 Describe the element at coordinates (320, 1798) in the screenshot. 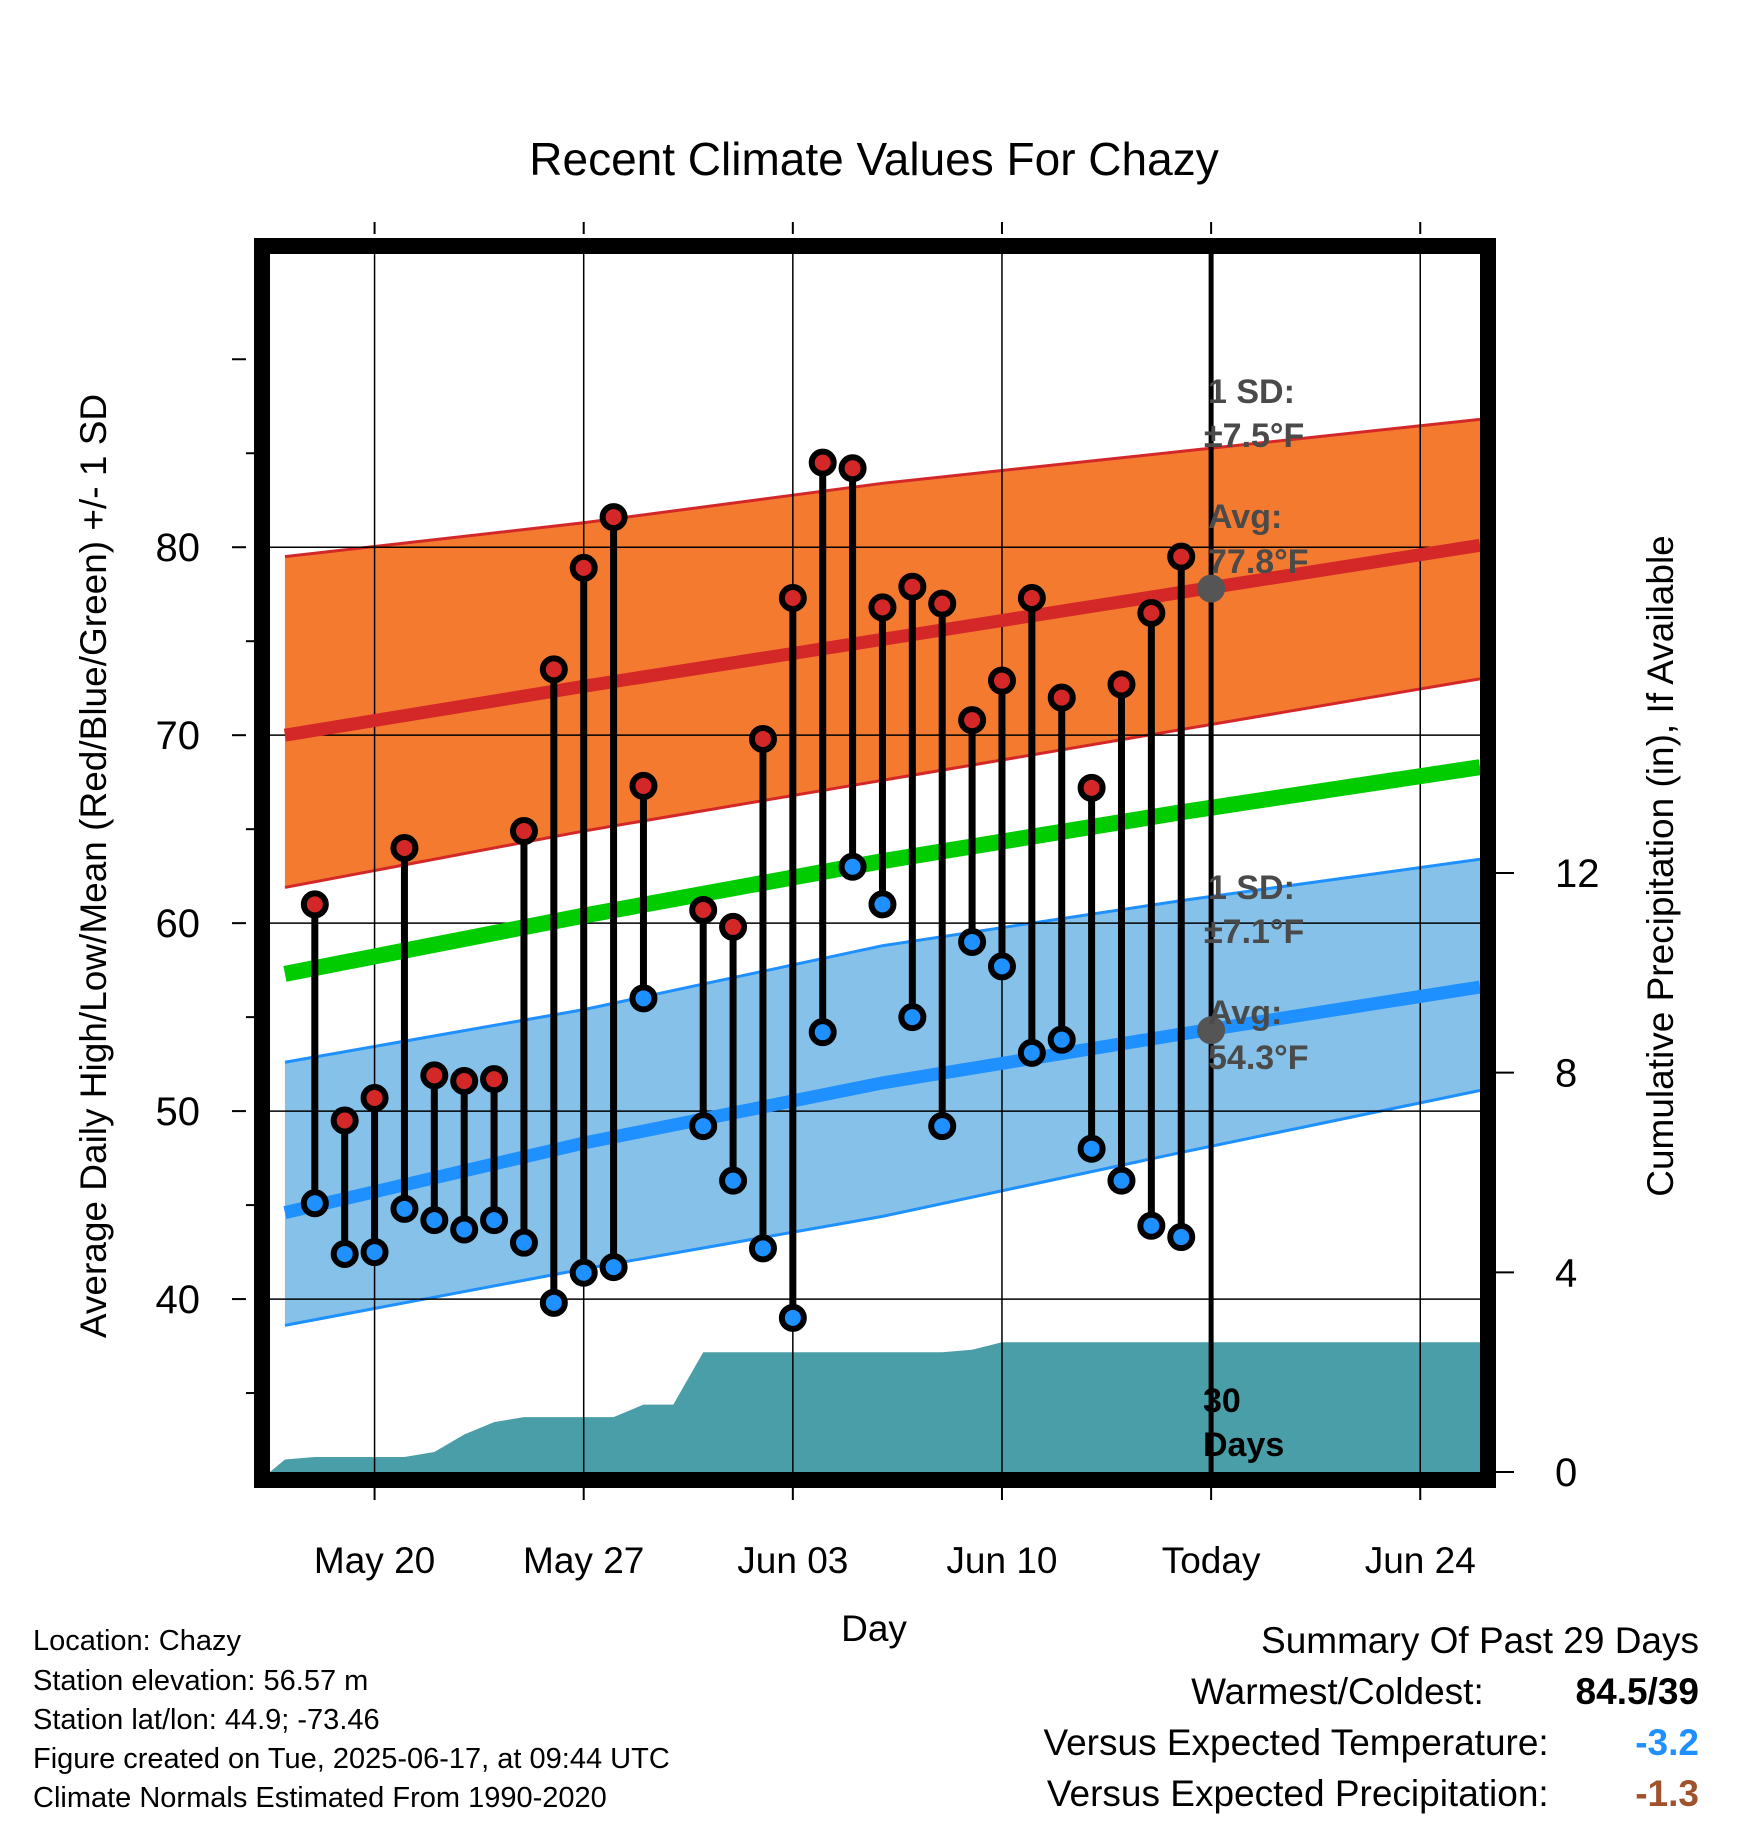

I see `normals-text: Climate Normals Estimated From 1990-2020` at that location.